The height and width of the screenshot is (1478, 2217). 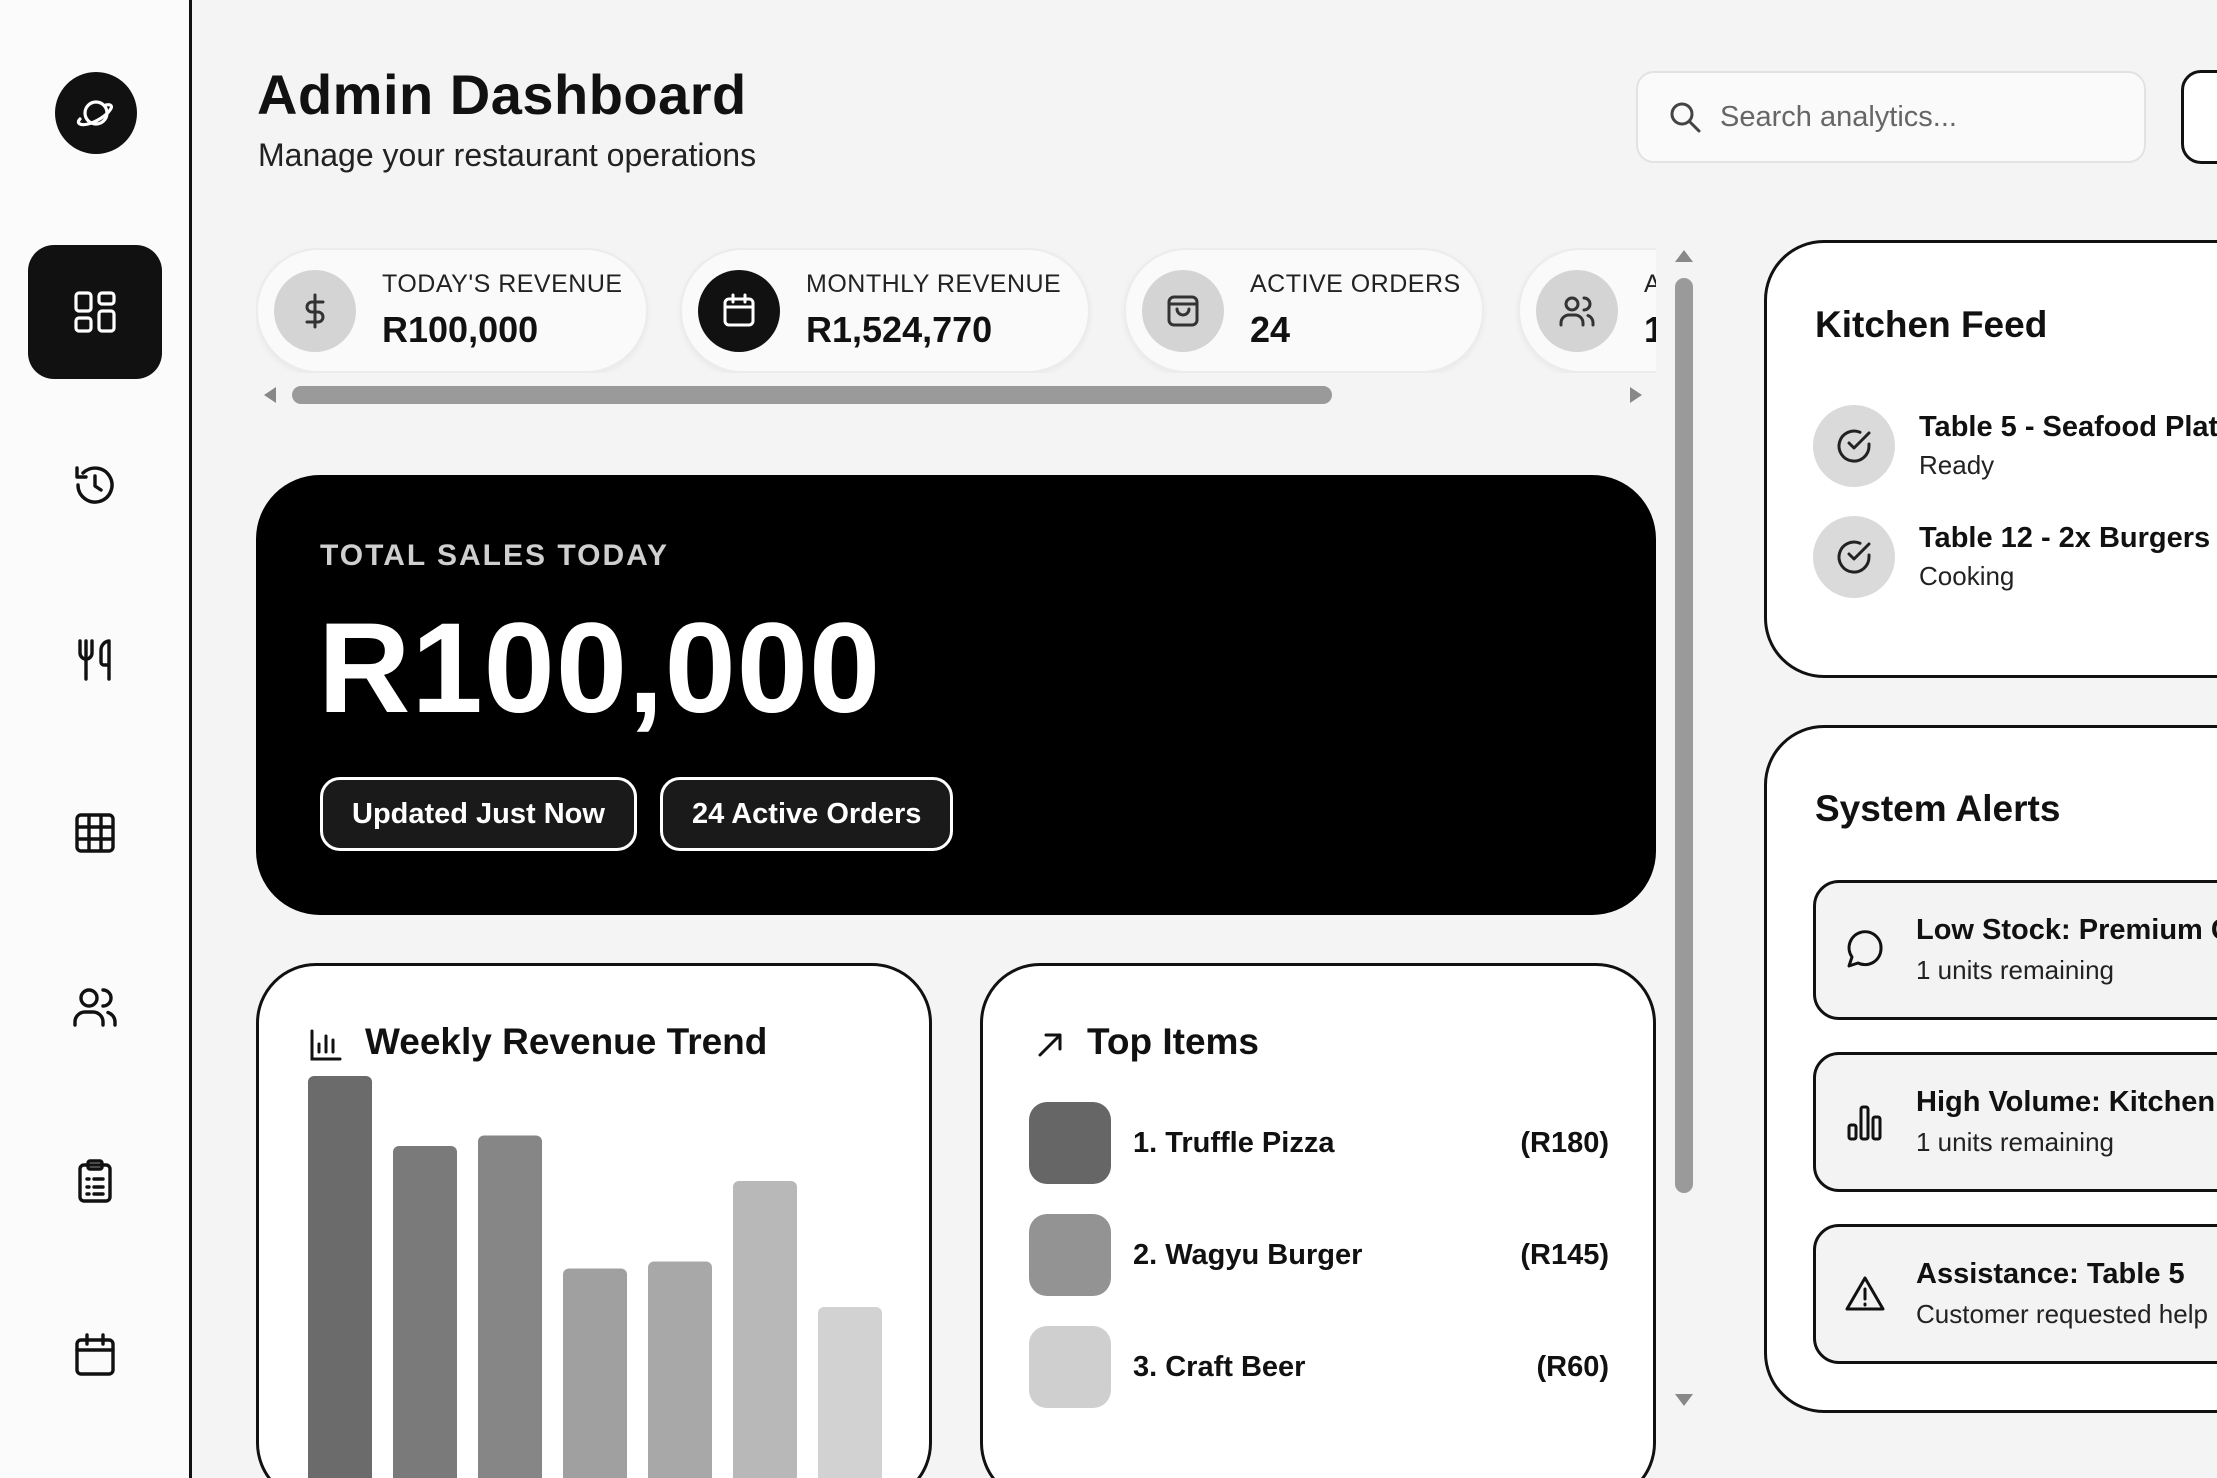 I want to click on item-name: 3. Craft Beer, so click(x=1219, y=1366).